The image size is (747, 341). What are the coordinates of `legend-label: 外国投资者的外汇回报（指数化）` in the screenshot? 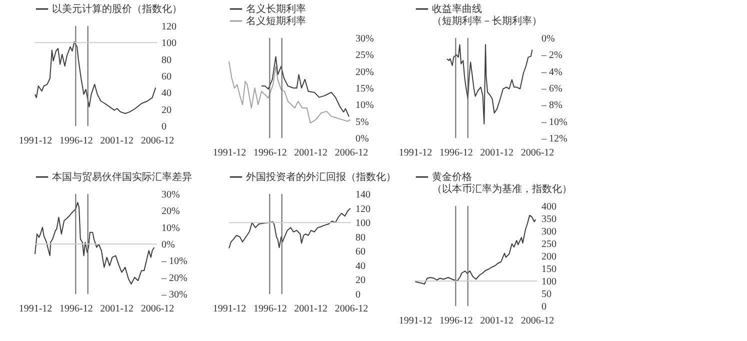 It's located at (321, 177).